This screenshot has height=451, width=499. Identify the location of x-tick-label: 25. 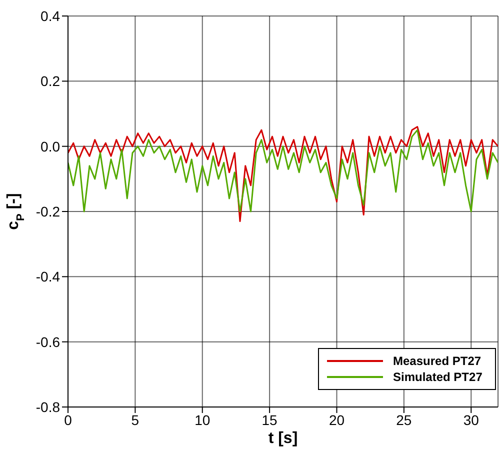
(404, 420).